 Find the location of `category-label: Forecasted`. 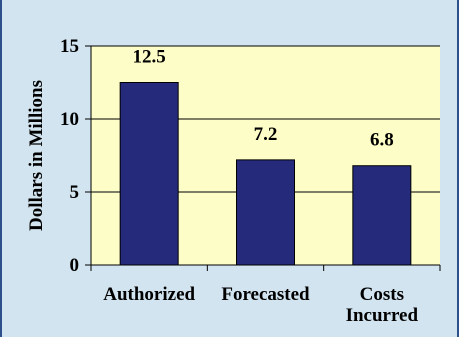

category-label: Forecasted is located at coordinates (265, 294).